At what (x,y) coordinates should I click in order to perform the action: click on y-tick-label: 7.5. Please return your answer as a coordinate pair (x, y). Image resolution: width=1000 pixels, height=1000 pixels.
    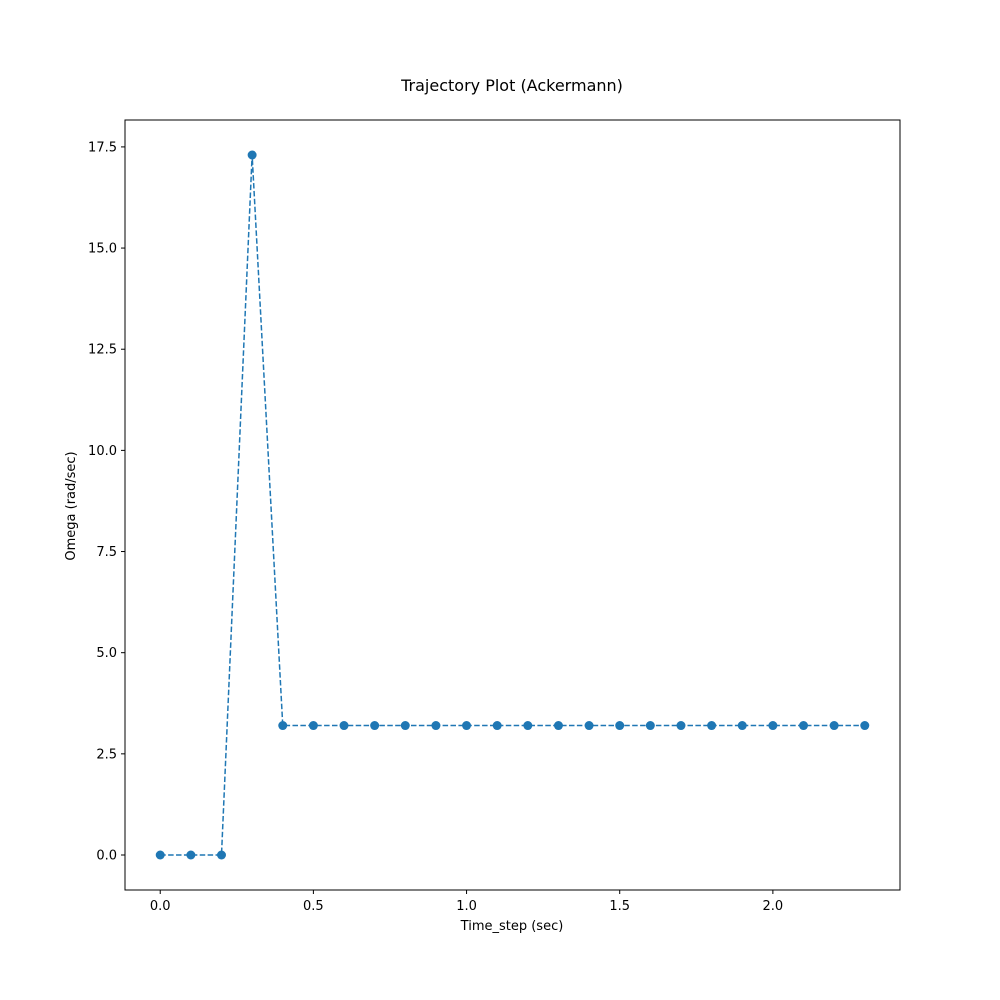
    Looking at the image, I should click on (106, 552).